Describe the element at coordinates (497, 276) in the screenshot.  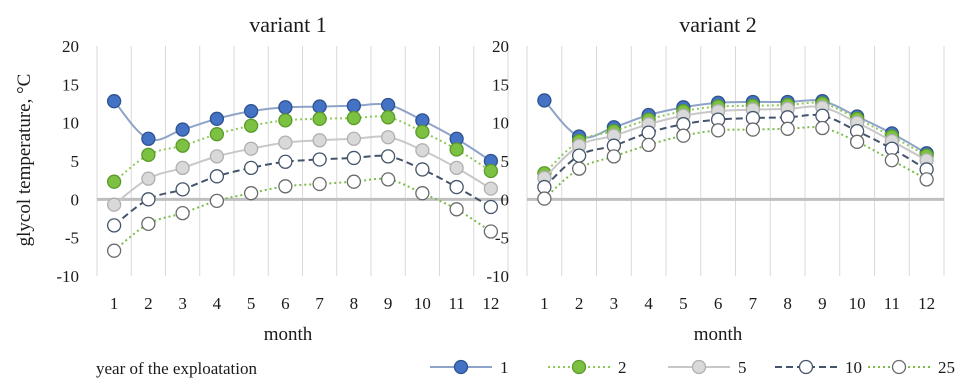
I see `y-tick-label: -10` at that location.